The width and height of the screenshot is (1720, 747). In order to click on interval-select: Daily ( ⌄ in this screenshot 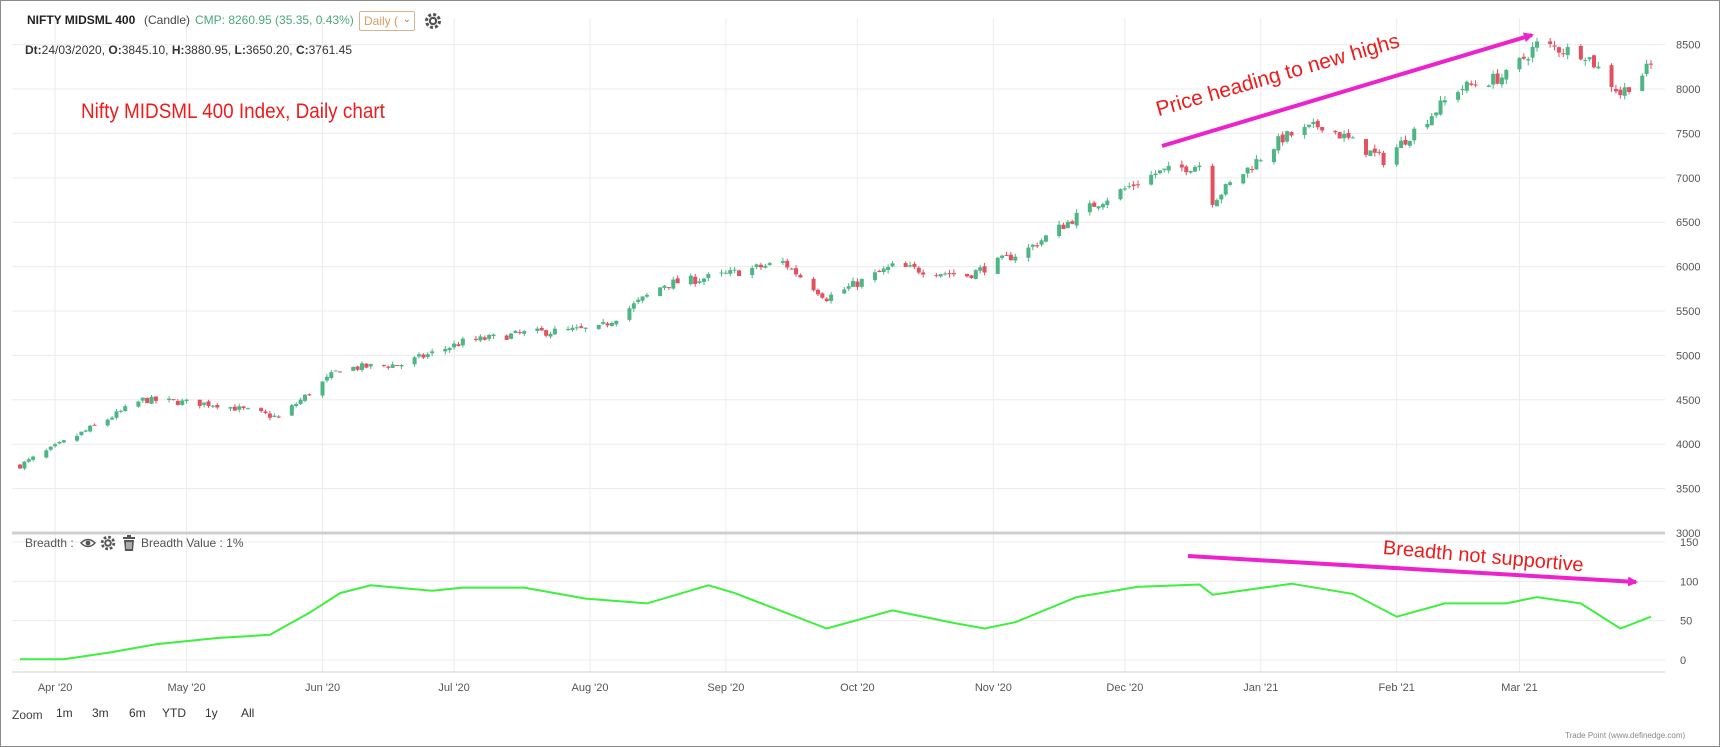, I will do `click(387, 21)`.